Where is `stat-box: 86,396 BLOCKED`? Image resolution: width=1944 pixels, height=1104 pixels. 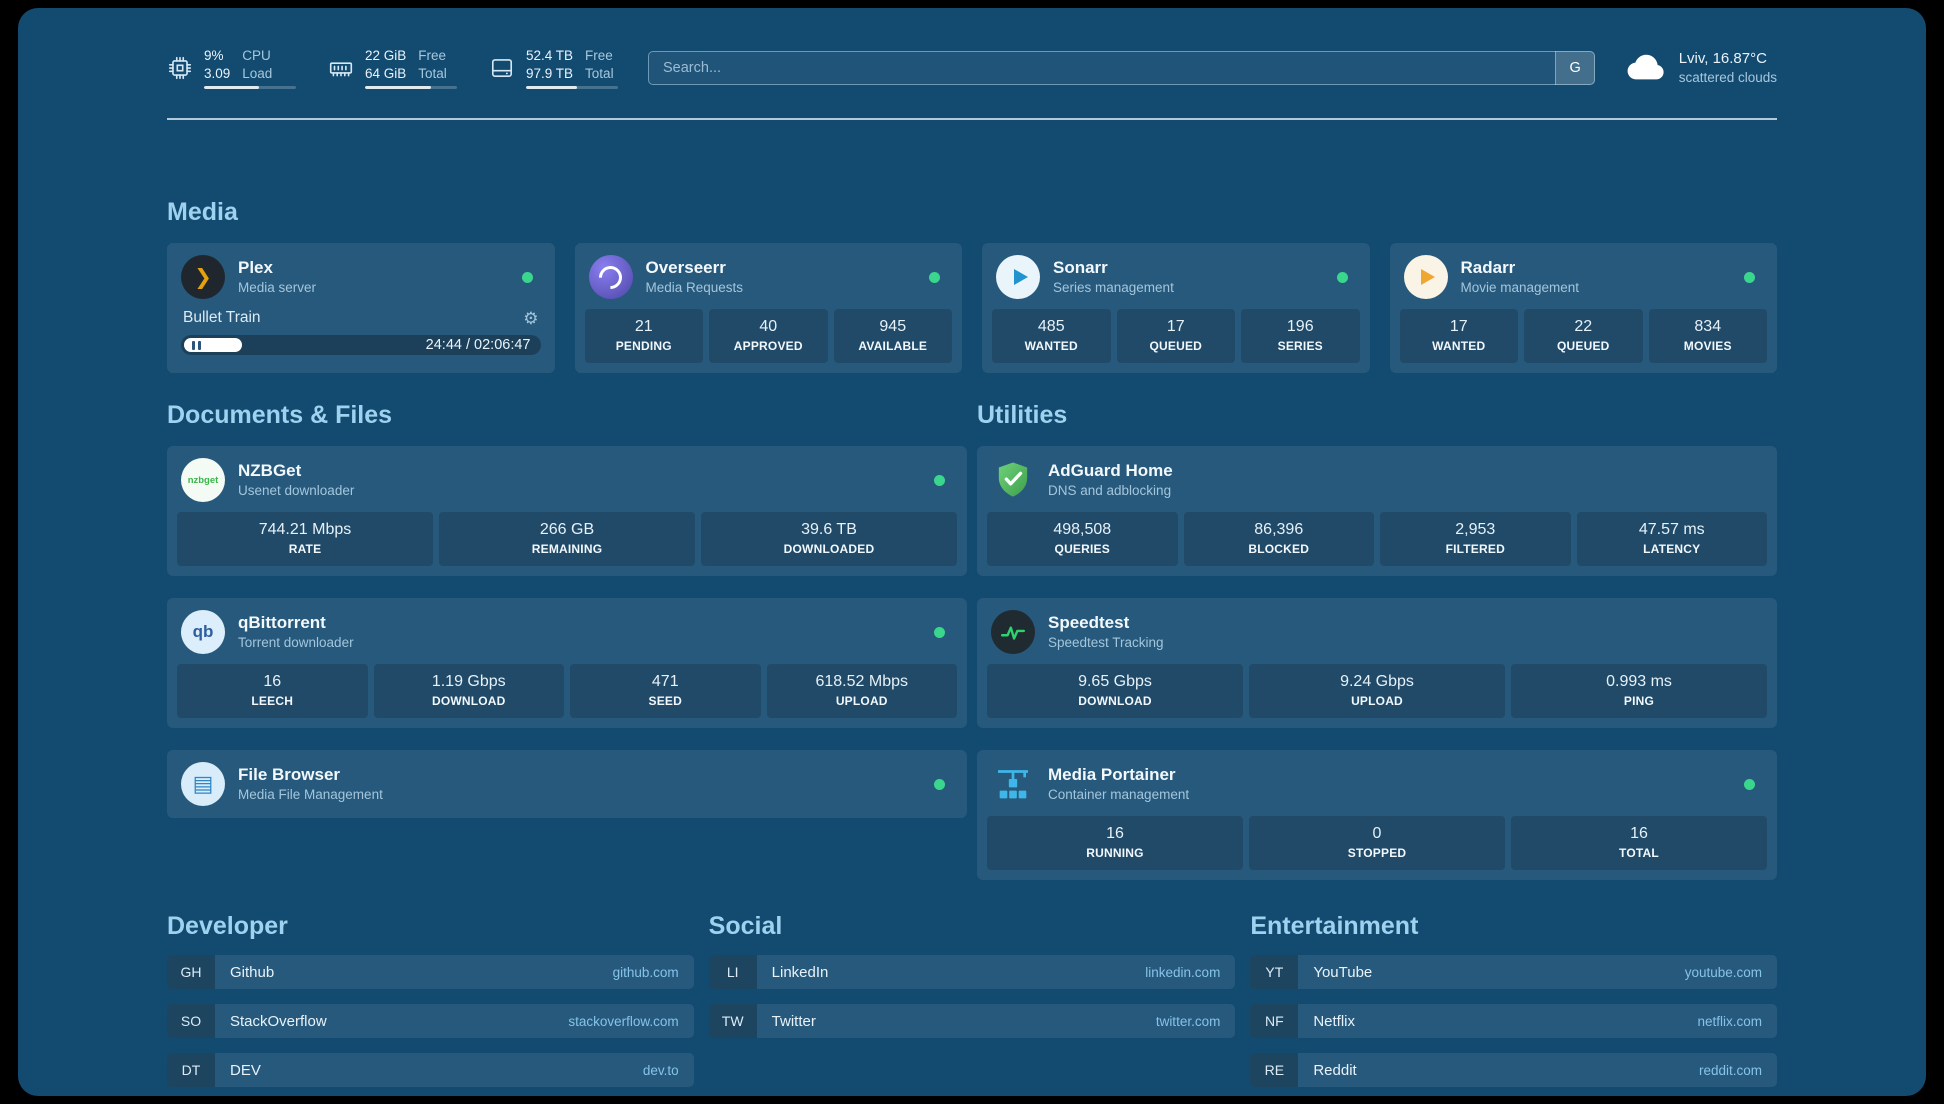 stat-box: 86,396 BLOCKED is located at coordinates (1278, 539).